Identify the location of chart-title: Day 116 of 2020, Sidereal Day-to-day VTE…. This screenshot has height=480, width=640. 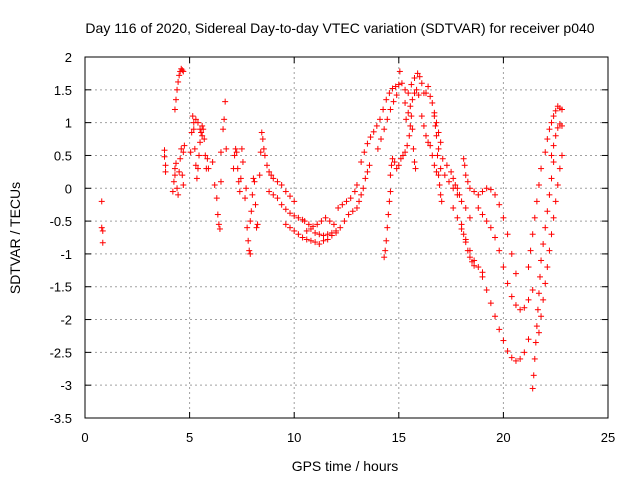
(339, 28).